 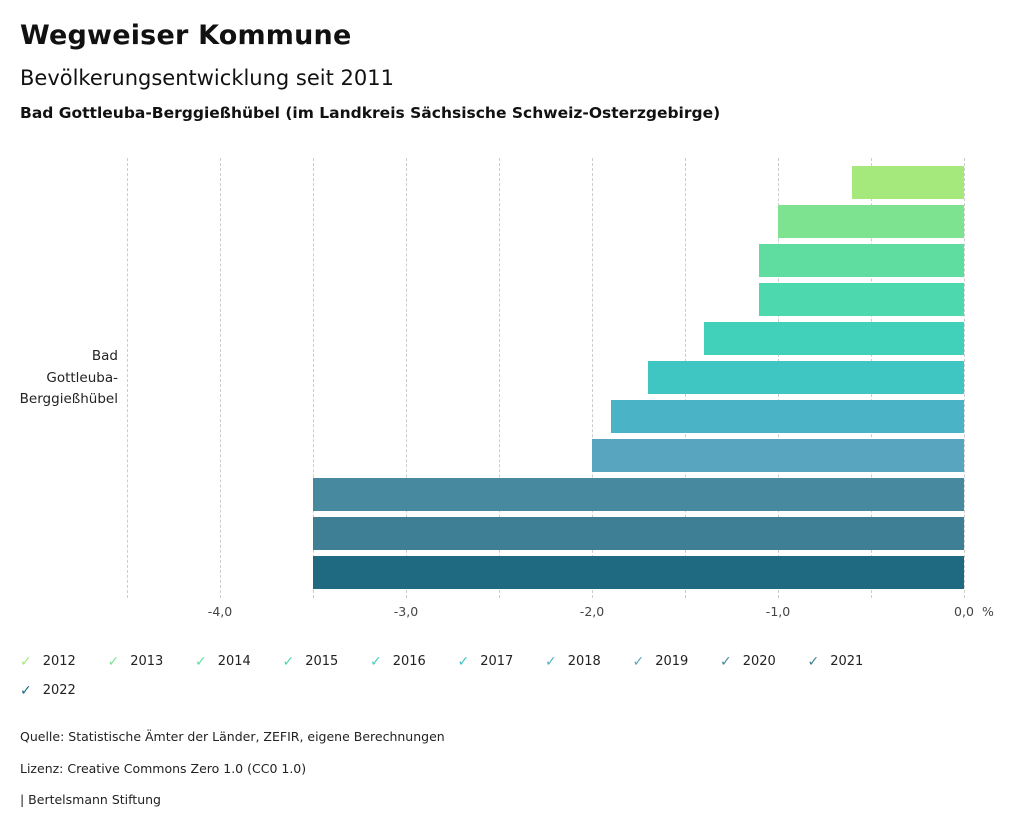 I want to click on page-title: Wegweiser Kommune, so click(x=186, y=35).